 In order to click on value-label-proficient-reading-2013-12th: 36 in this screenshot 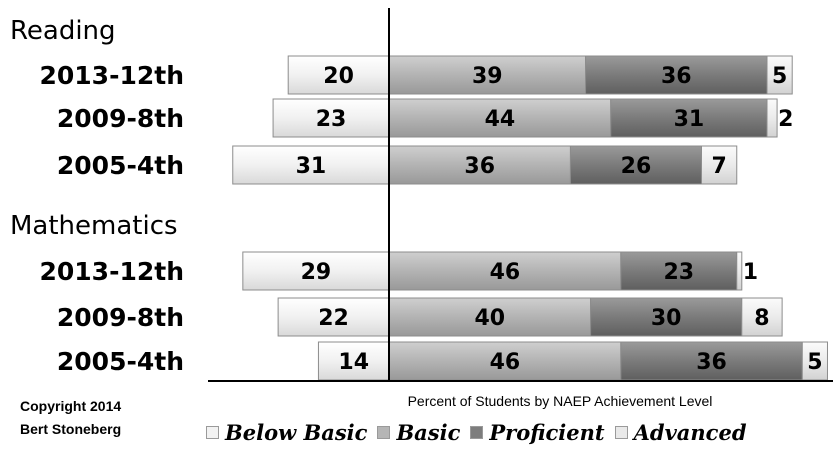, I will do `click(676, 76)`.